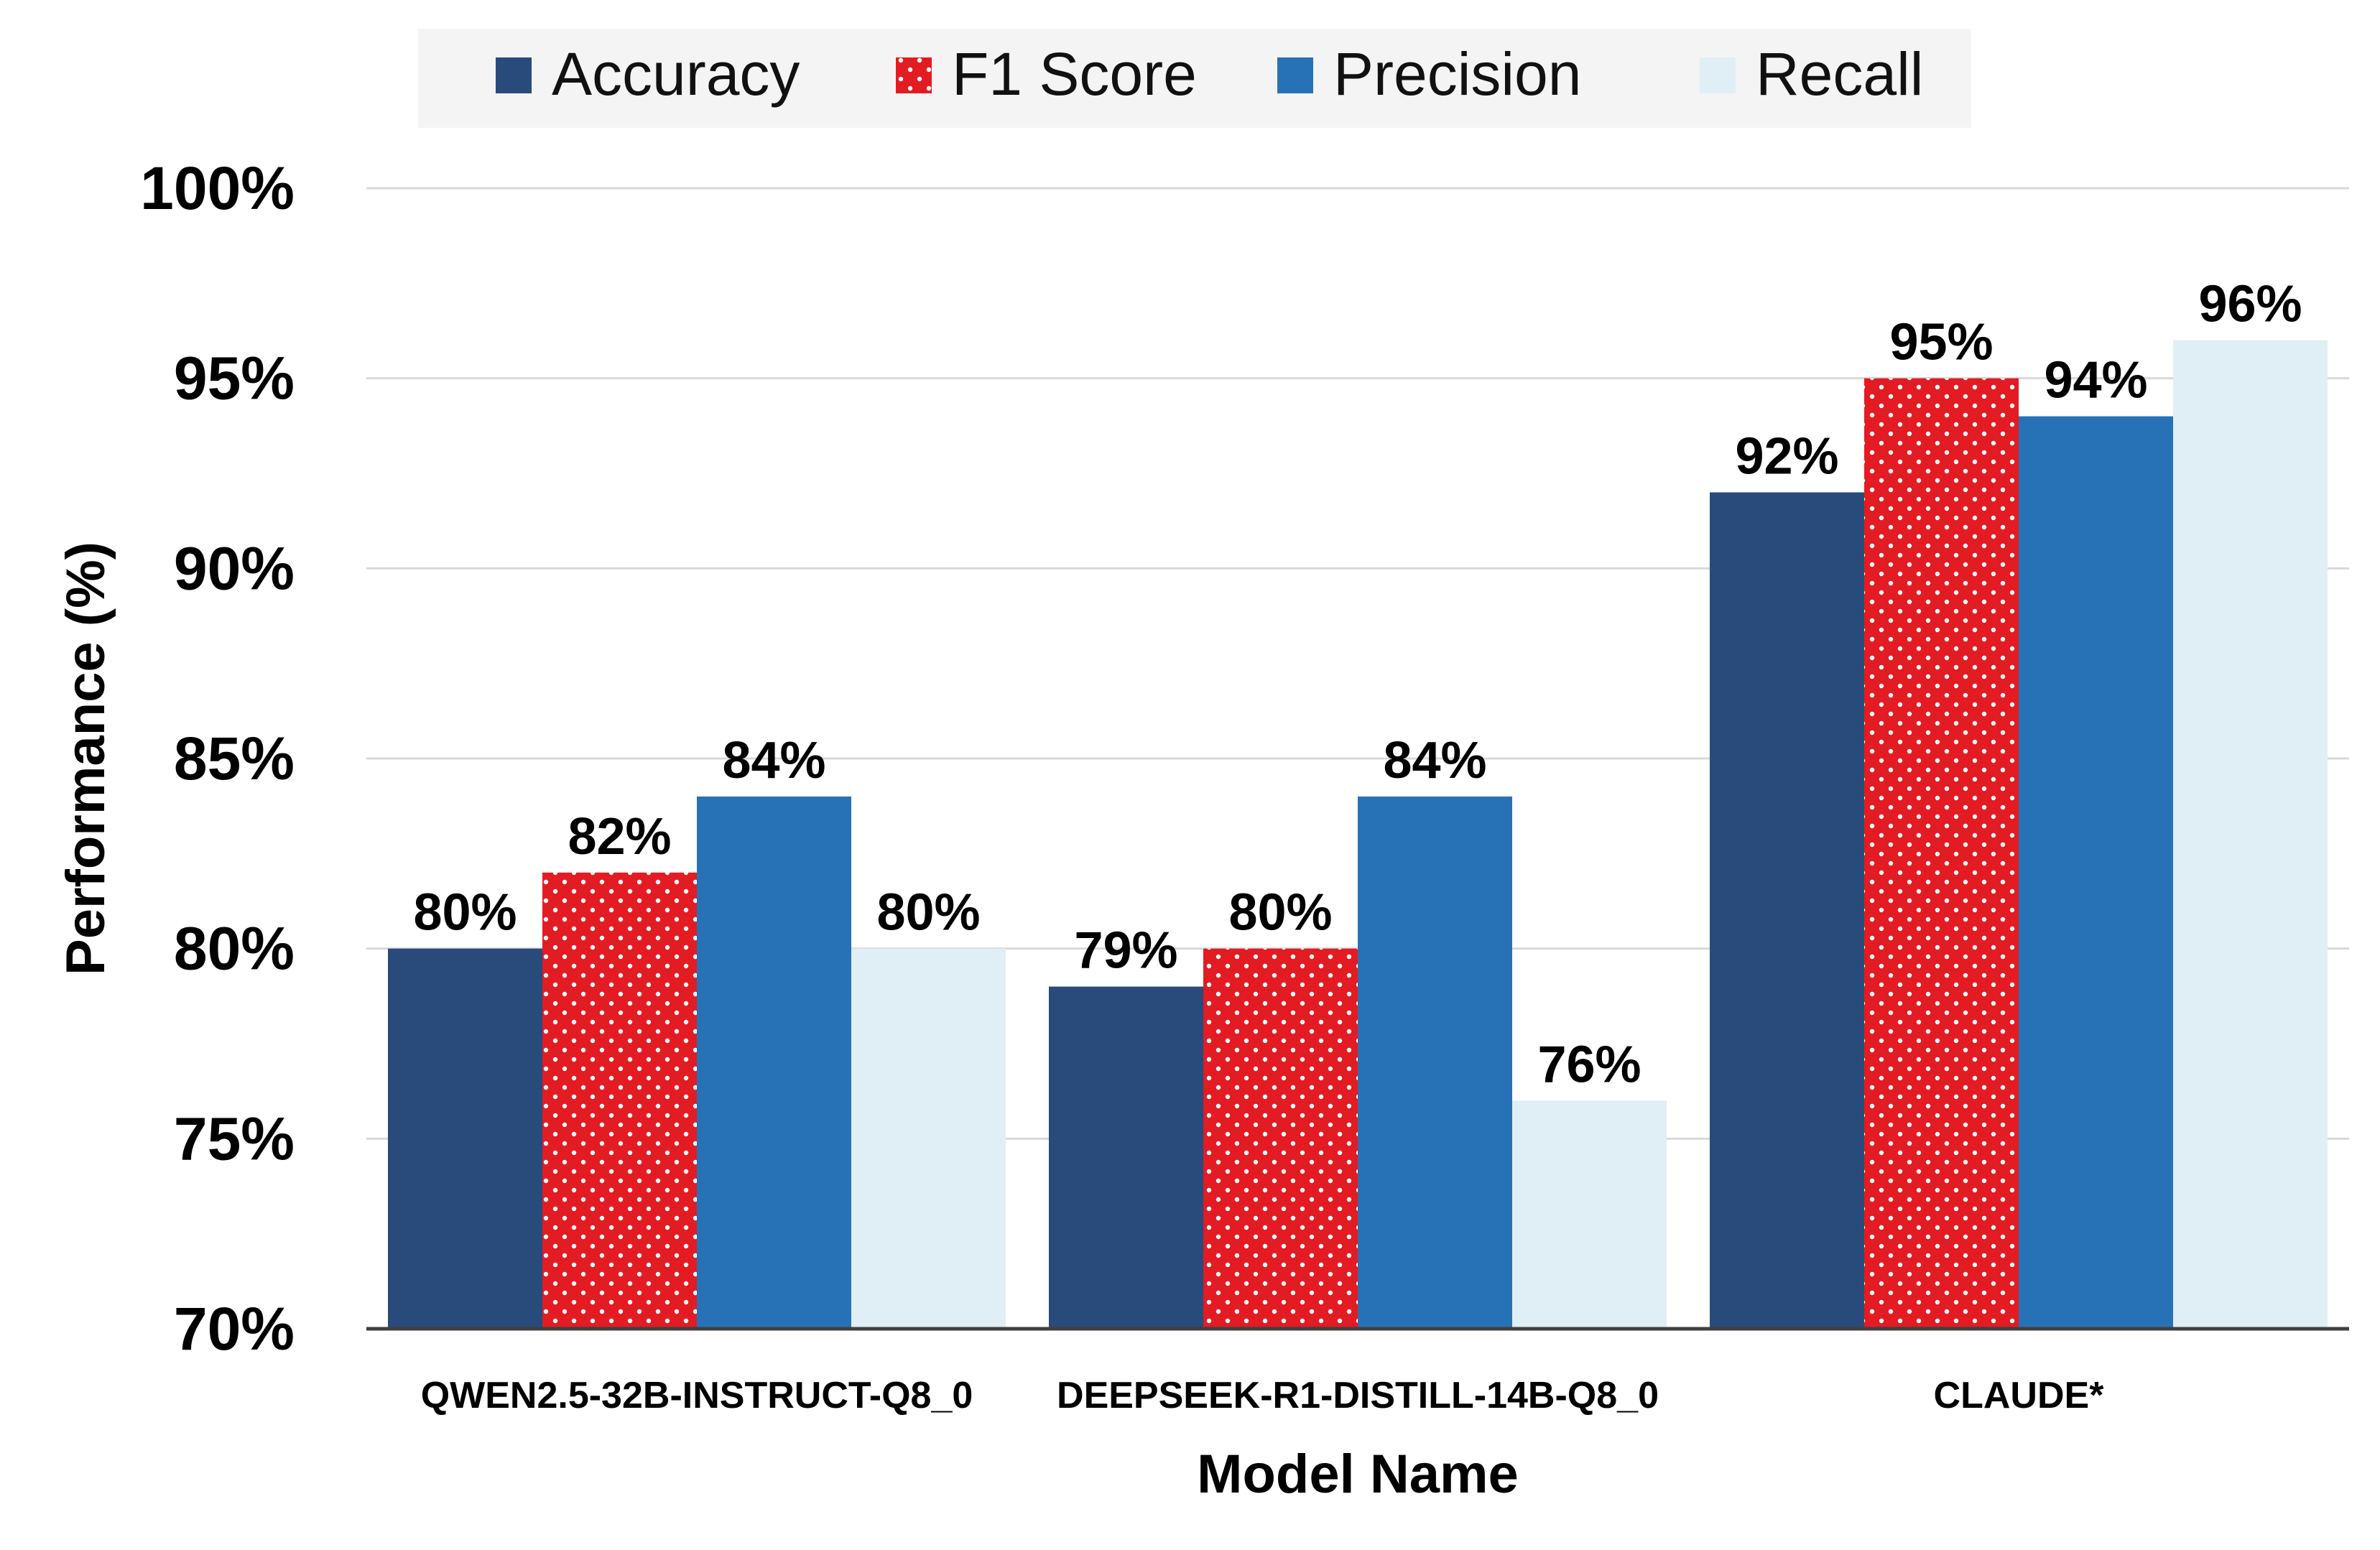  What do you see at coordinates (773, 760) in the screenshot?
I see `data-label-precision-qwen2-5-32b-instruct-q8-0: 84%` at bounding box center [773, 760].